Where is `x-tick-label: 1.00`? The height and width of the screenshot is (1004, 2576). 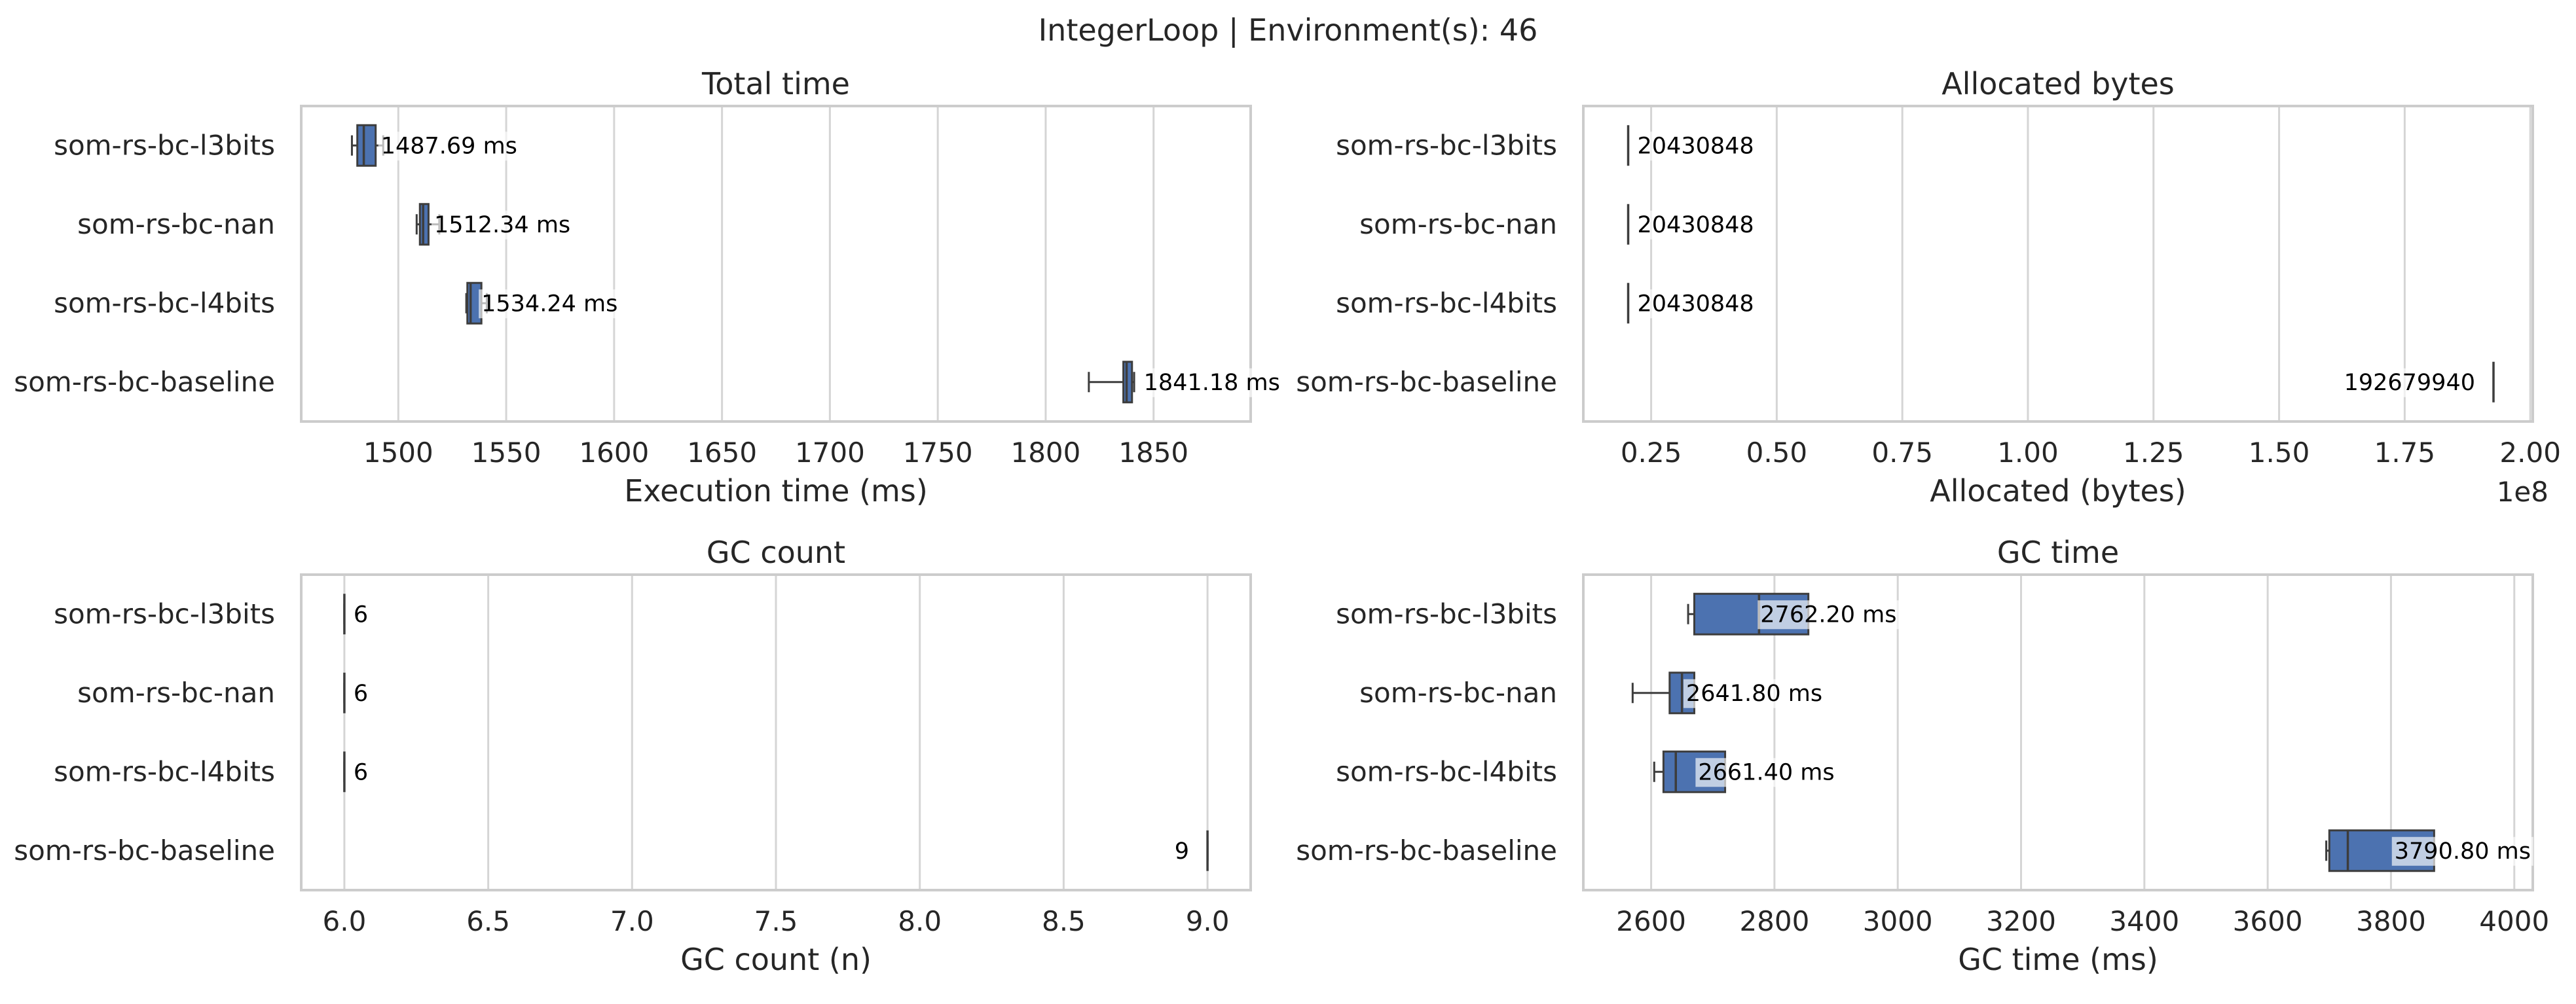 x-tick-label: 1.00 is located at coordinates (2028, 453).